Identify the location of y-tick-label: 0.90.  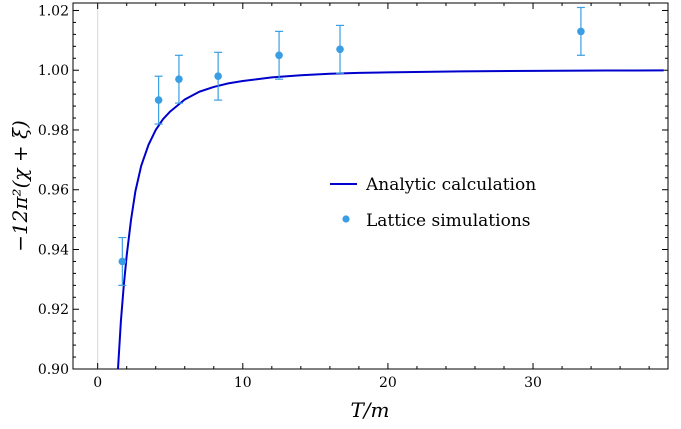
(53, 370).